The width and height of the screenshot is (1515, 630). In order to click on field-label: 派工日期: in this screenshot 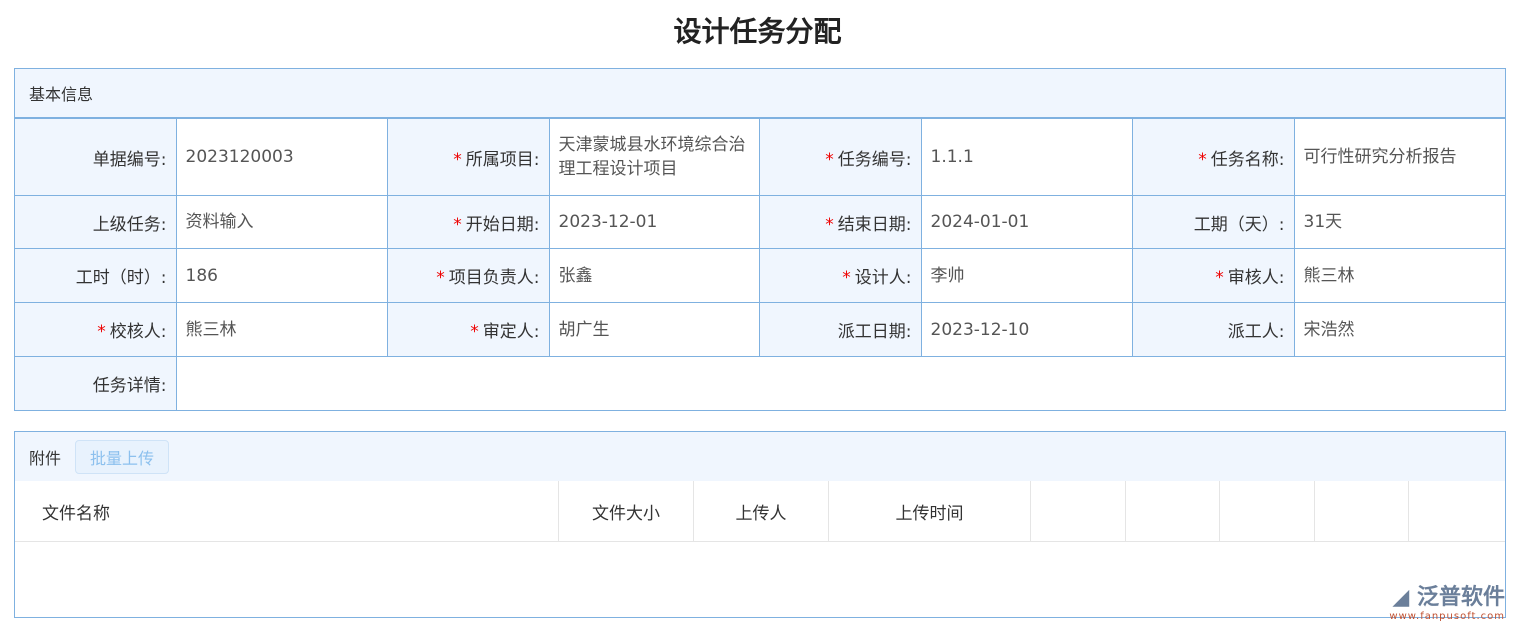, I will do `click(840, 329)`.